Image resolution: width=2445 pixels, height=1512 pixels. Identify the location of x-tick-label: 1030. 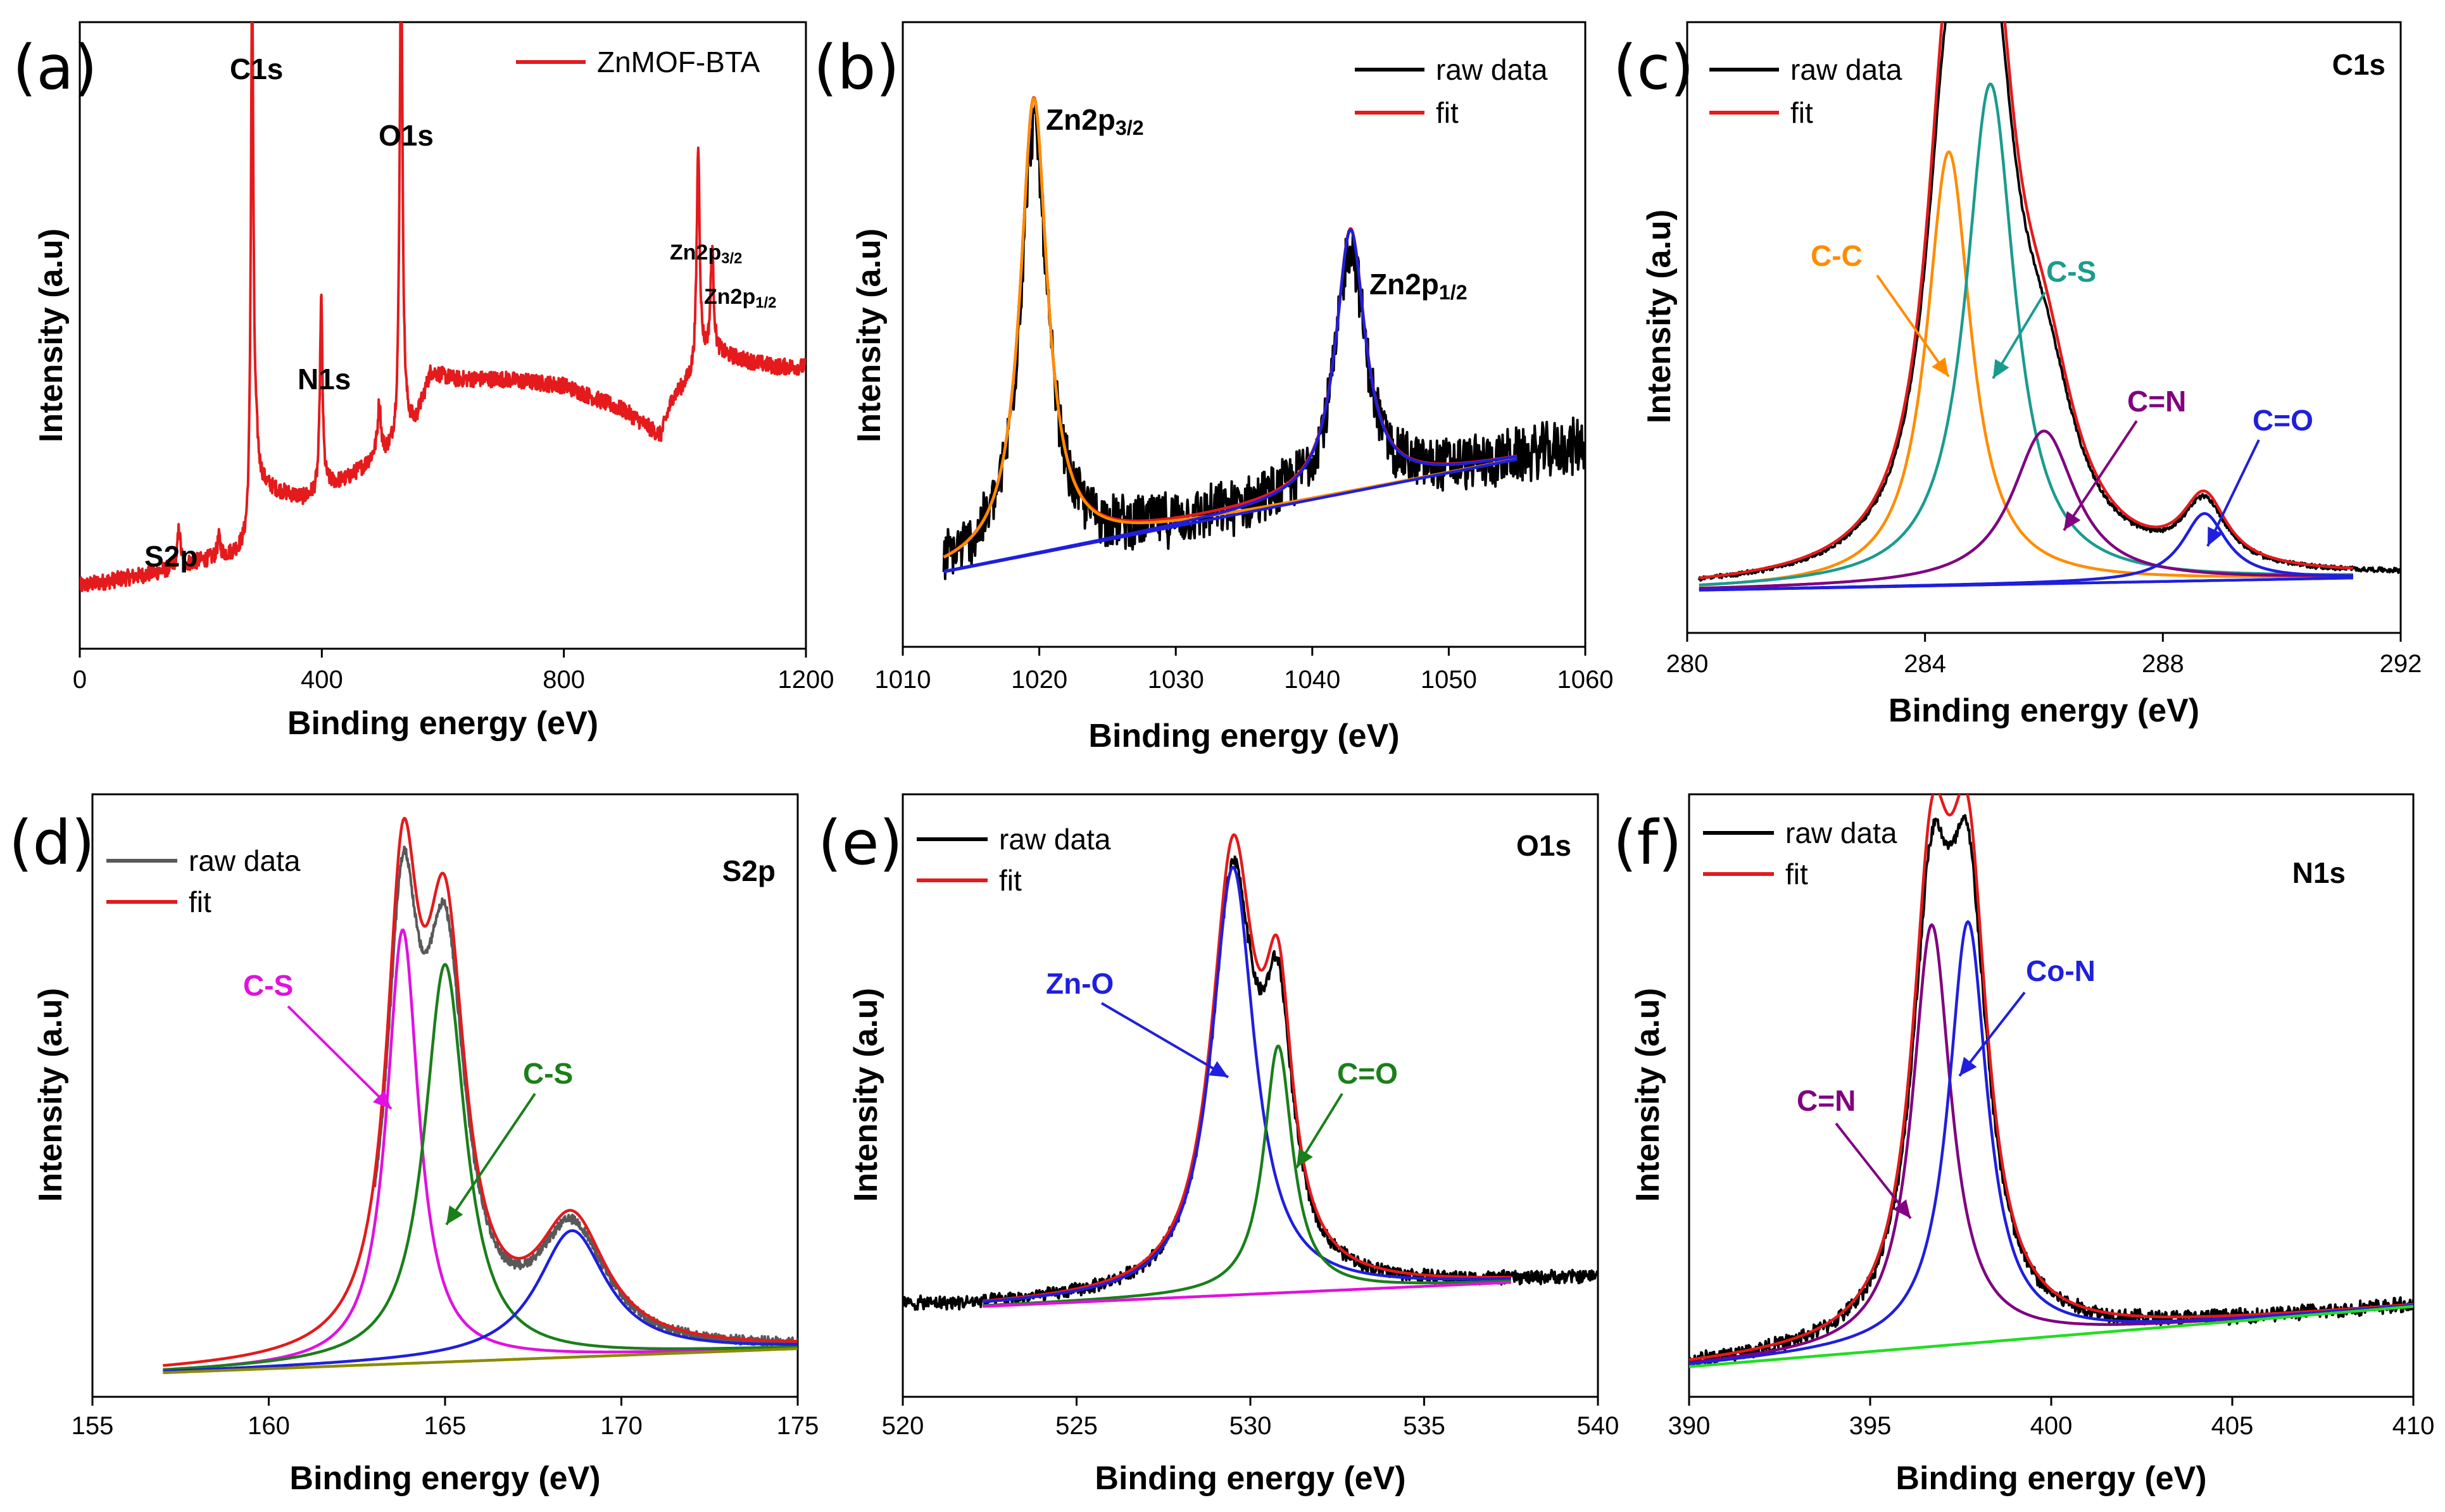
(1176, 680).